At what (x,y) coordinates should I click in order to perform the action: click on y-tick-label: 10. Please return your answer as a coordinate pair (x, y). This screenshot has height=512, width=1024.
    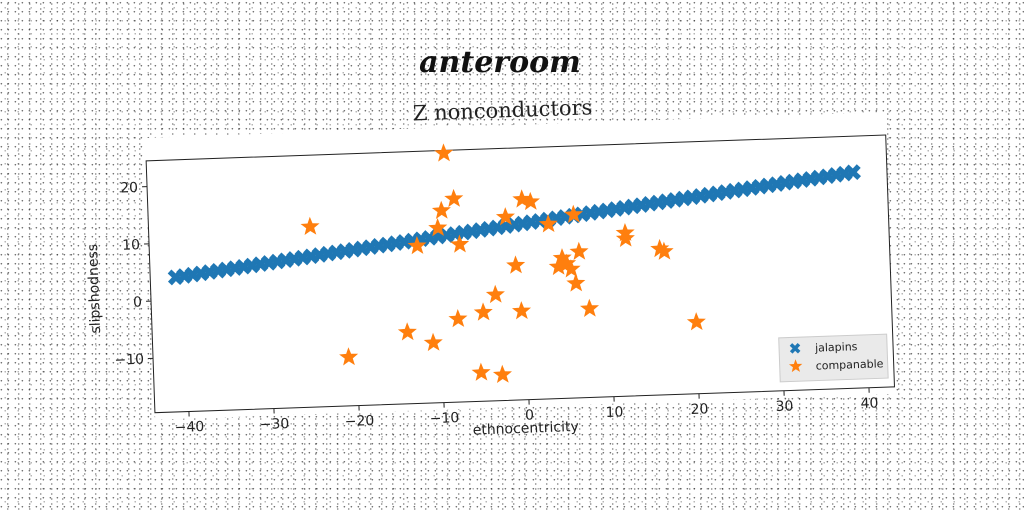
    Looking at the image, I should click on (131, 245).